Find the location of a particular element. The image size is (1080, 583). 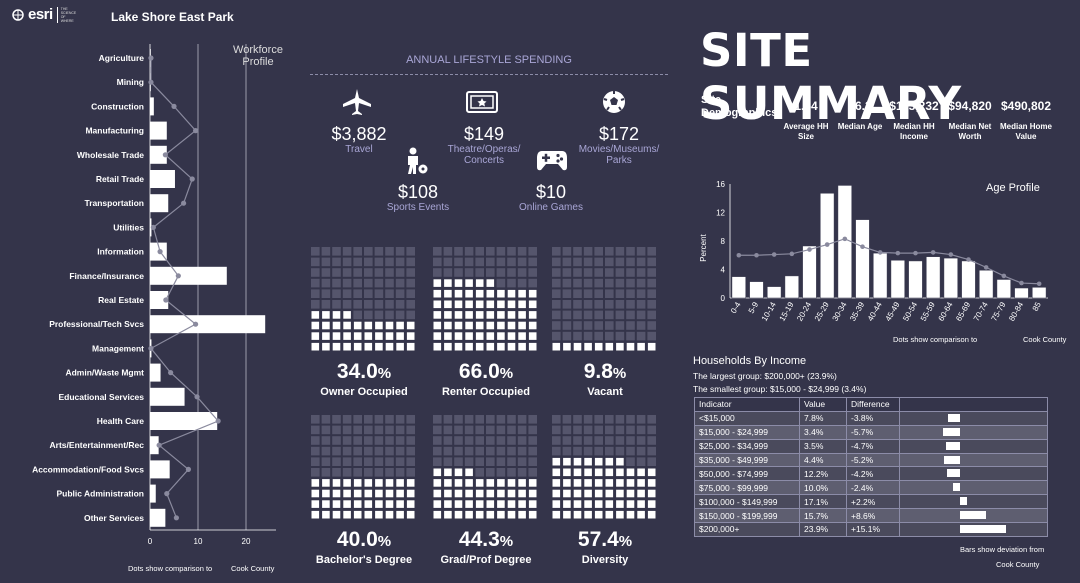

income-largest: The largest group: $200,000+ (23.9%) is located at coordinates (765, 376).